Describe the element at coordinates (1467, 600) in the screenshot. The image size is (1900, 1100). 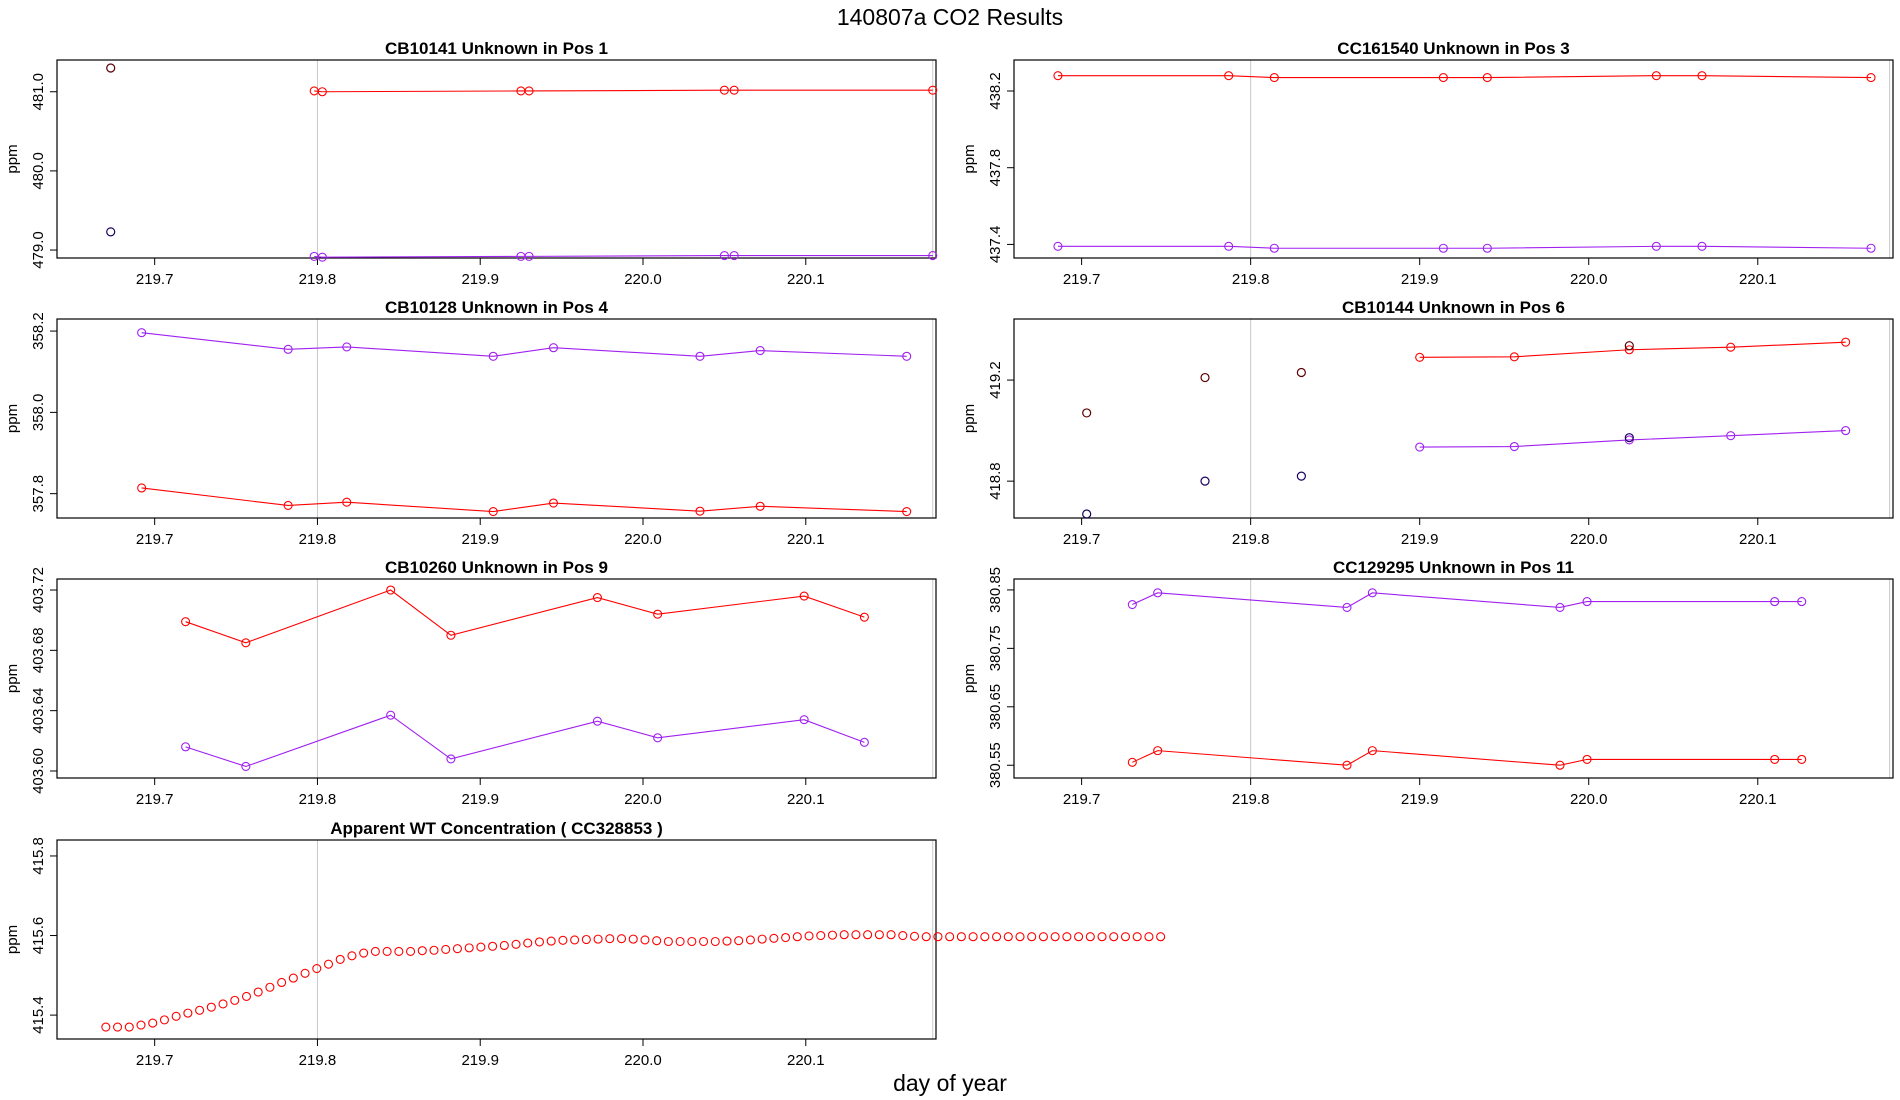
I see `series-line-purple` at that location.